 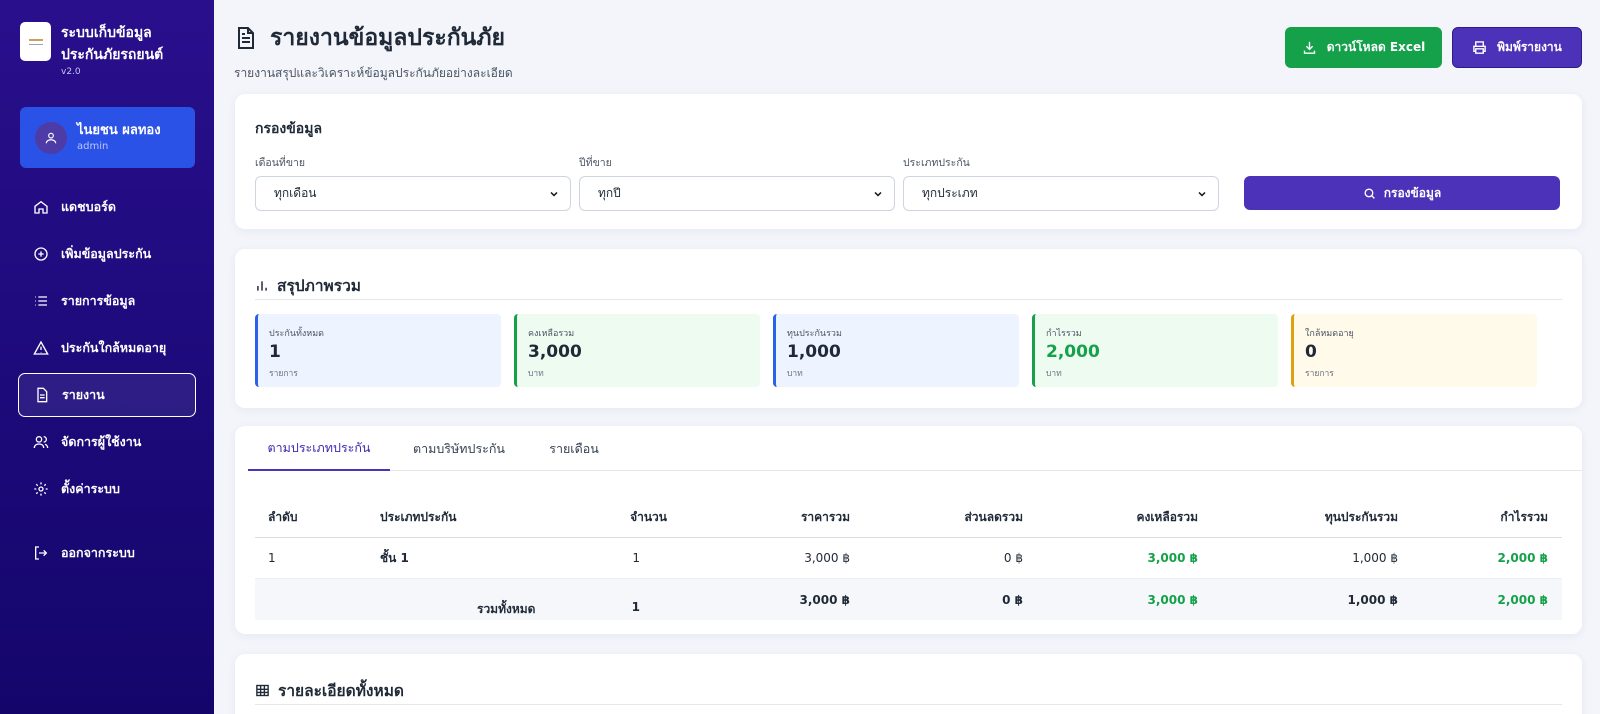 I want to click on sidebar-item-list: รายการข้อมูล, so click(x=107, y=301).